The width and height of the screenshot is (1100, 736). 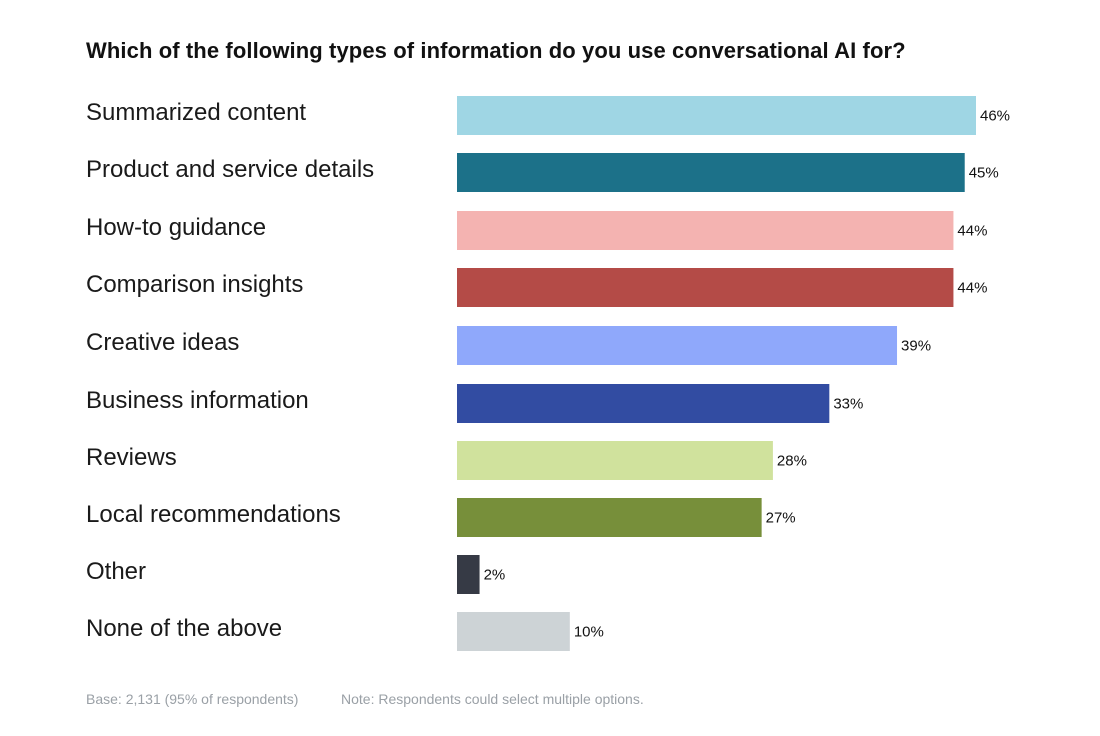 I want to click on category-label: How-to guidance, so click(x=176, y=227).